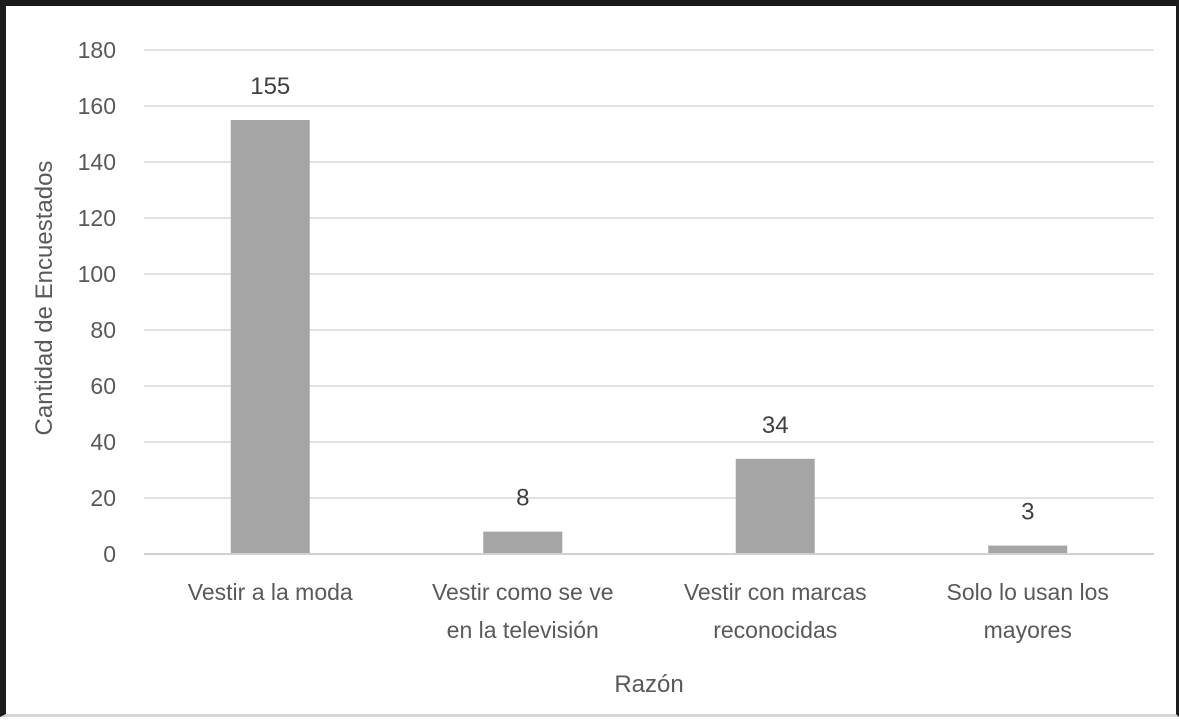 The height and width of the screenshot is (723, 1179). Describe the element at coordinates (1027, 512) in the screenshot. I see `data-label: 3` at that location.